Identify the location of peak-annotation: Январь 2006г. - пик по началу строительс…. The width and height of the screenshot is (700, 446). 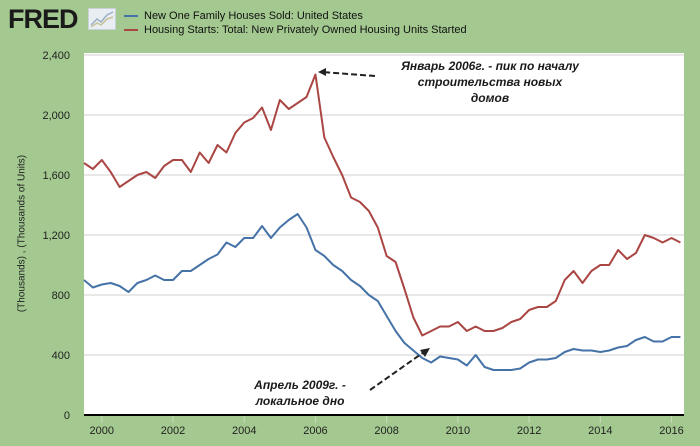
(490, 82).